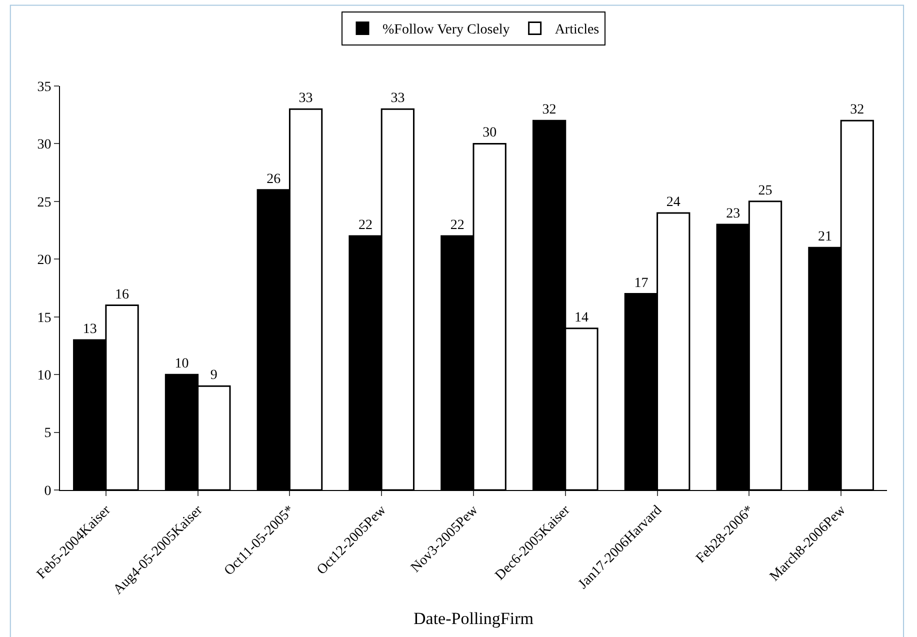  What do you see at coordinates (581, 318) in the screenshot?
I see `data-label: 14` at bounding box center [581, 318].